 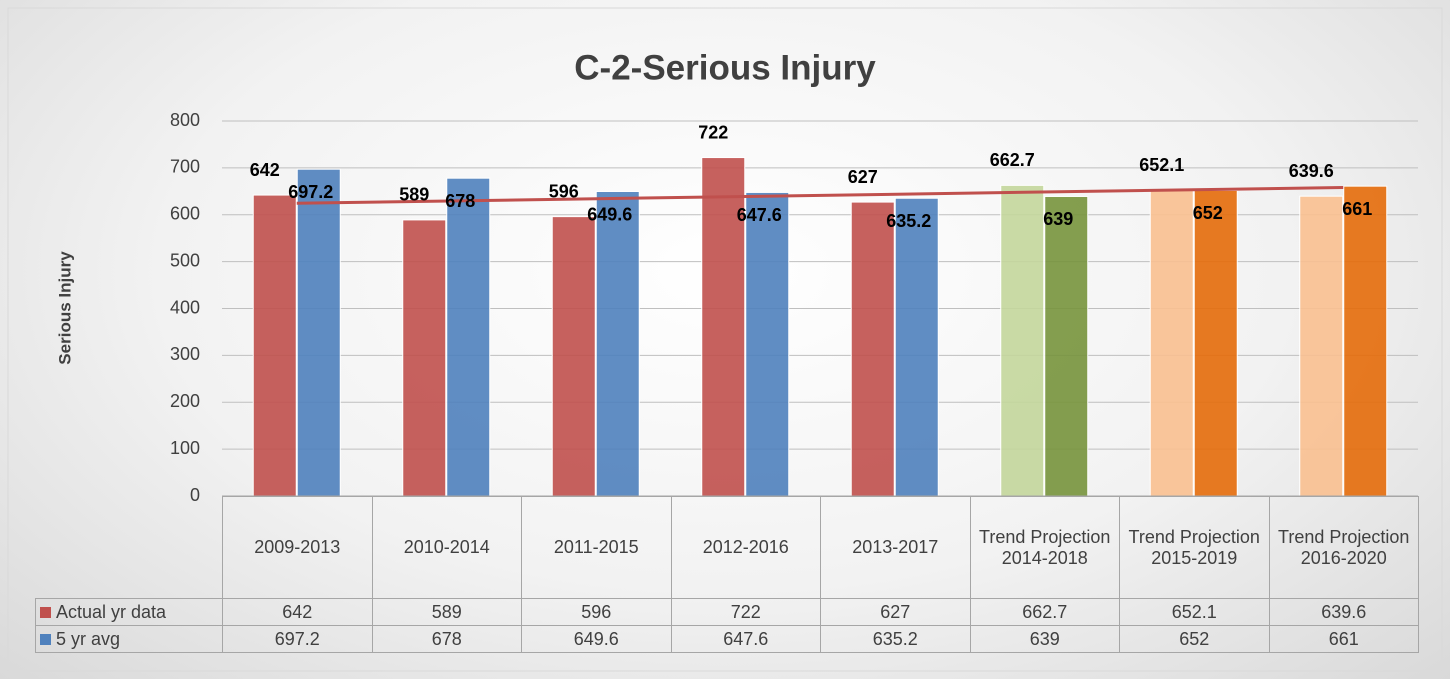 I want to click on data-label: 635.2, so click(x=908, y=221).